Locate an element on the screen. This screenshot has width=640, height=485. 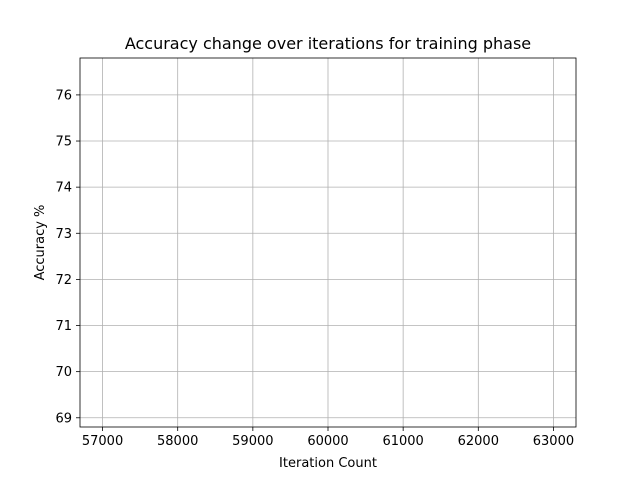
y-tick-label: 76 is located at coordinates (63, 95).